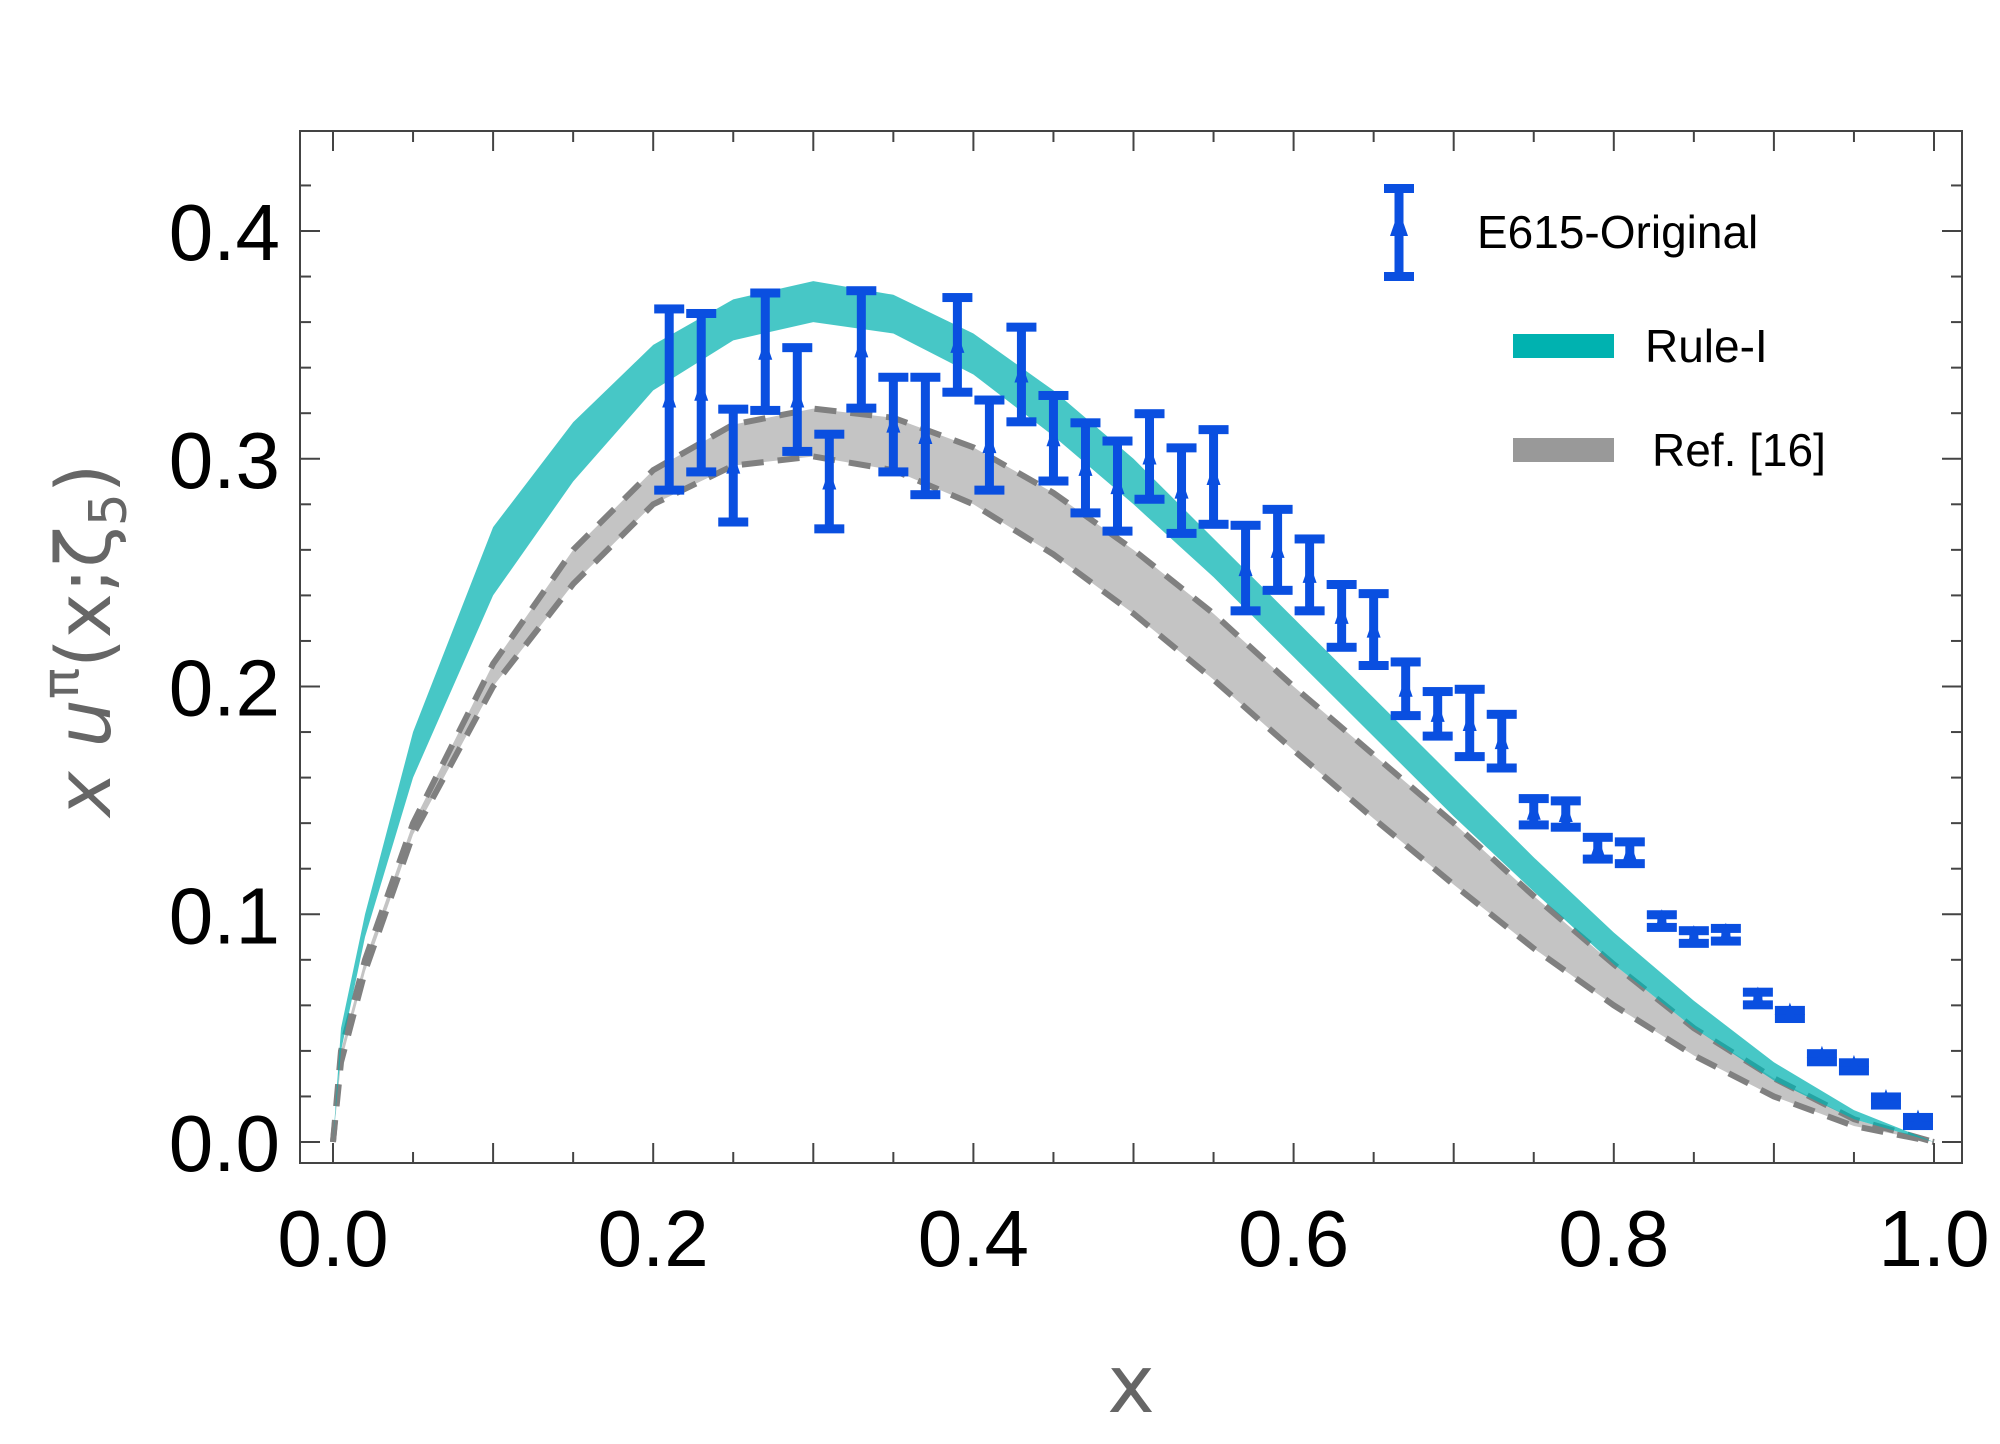 The height and width of the screenshot is (1444, 2000). Describe the element at coordinates (1617, 232) in the screenshot. I see `legend-label-e615: E615-Original` at that location.